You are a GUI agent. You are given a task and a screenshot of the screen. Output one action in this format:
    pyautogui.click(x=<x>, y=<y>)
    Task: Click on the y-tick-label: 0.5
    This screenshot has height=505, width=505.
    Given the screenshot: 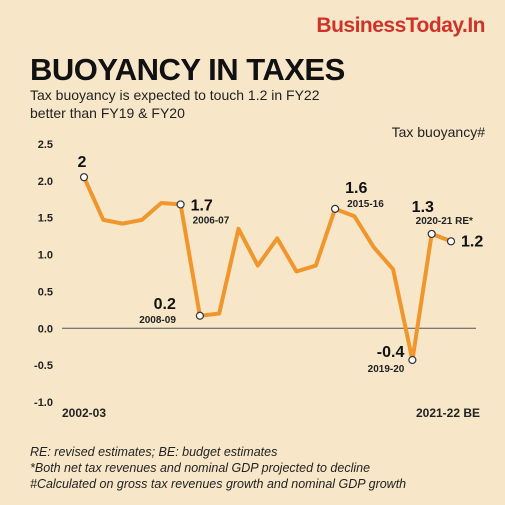 What is the action you would take?
    pyautogui.click(x=45, y=292)
    